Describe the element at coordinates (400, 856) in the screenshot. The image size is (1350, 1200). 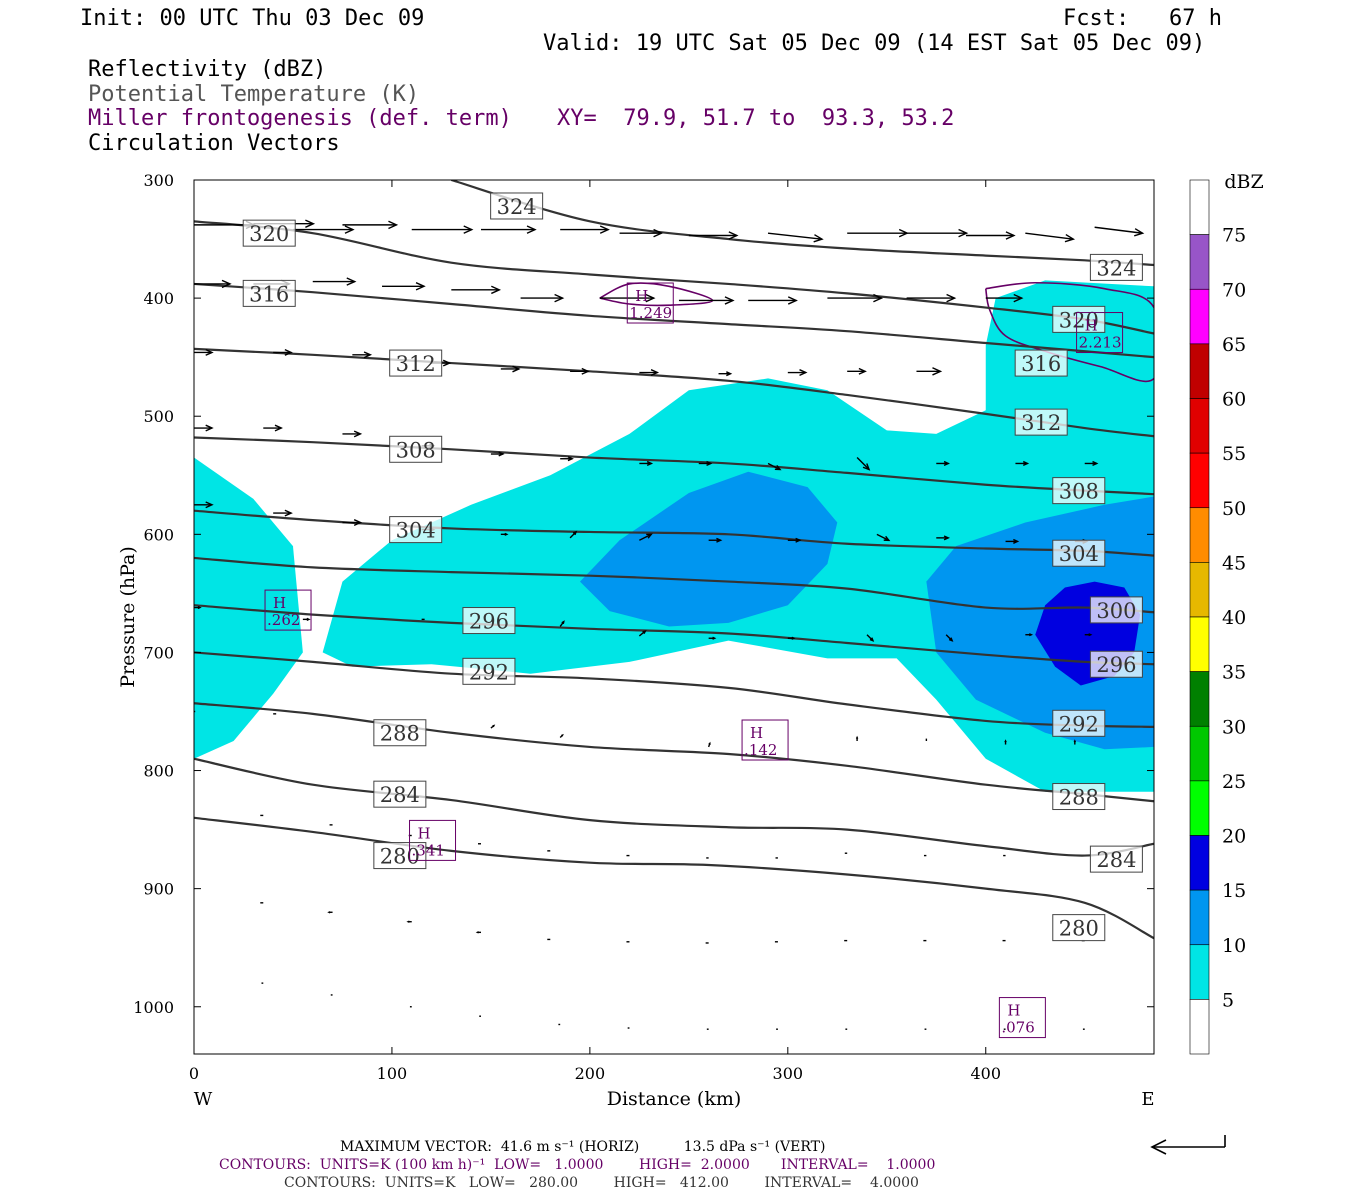
I see `theta-label-280: 280` at that location.